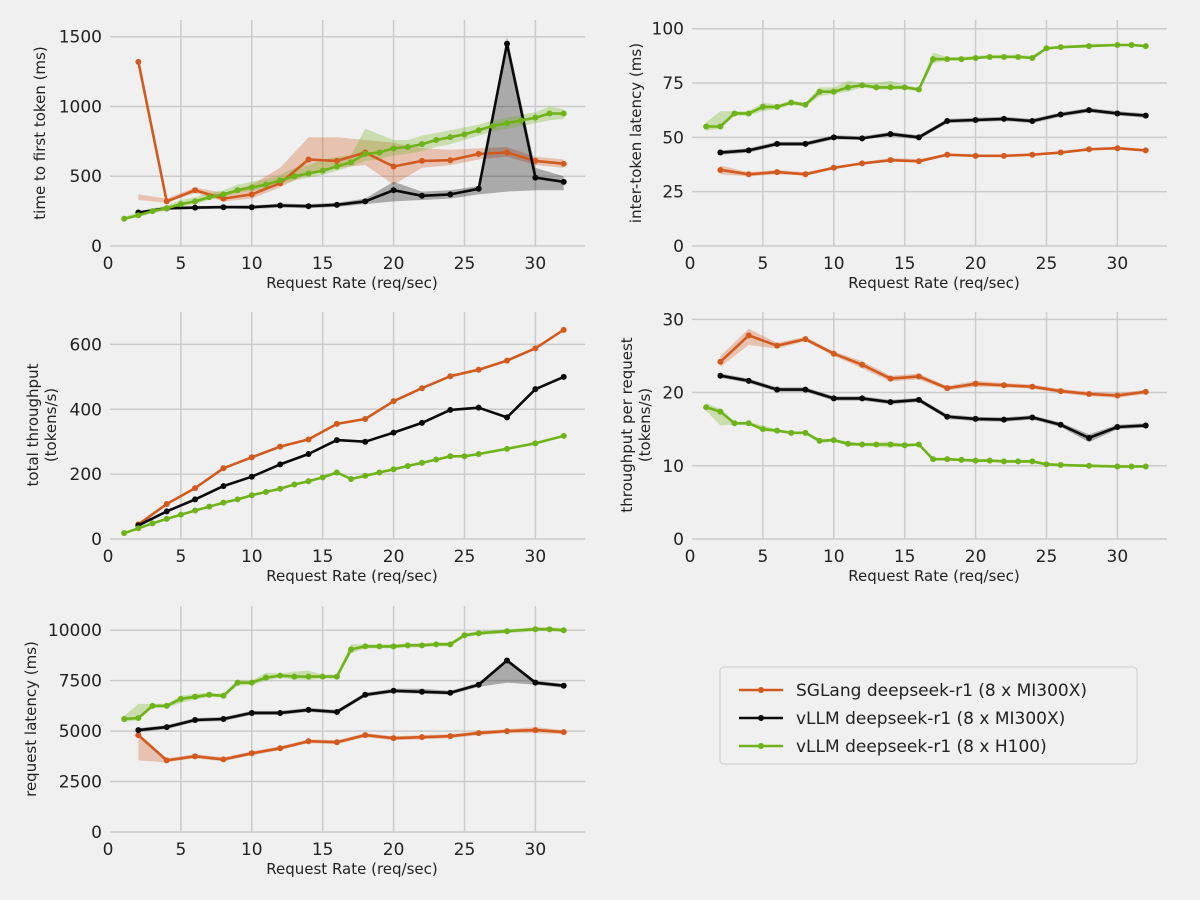 Image resolution: width=1200 pixels, height=900 pixels. What do you see at coordinates (80, 38) in the screenshot?
I see `y-tick-label: 1500` at bounding box center [80, 38].